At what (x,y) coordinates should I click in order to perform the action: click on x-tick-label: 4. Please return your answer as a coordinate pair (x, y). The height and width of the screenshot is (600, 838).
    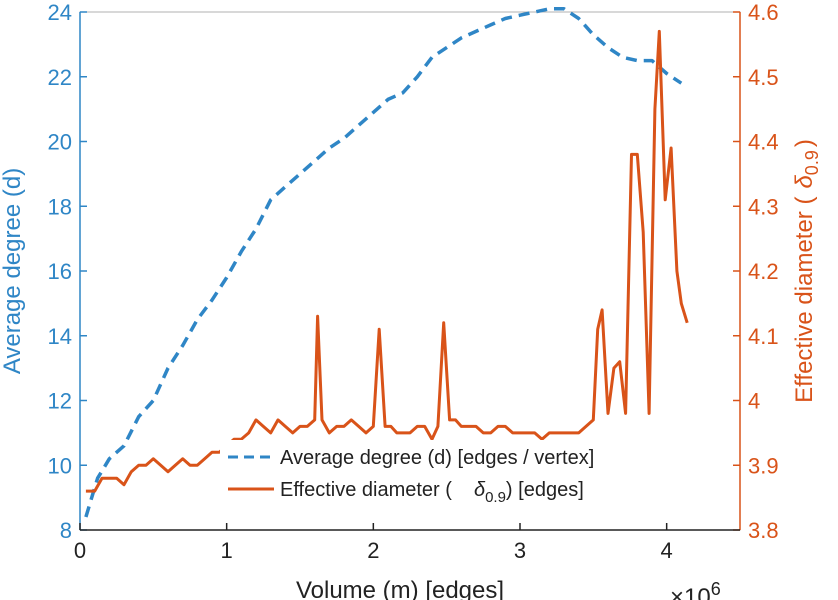
    Looking at the image, I should click on (667, 550).